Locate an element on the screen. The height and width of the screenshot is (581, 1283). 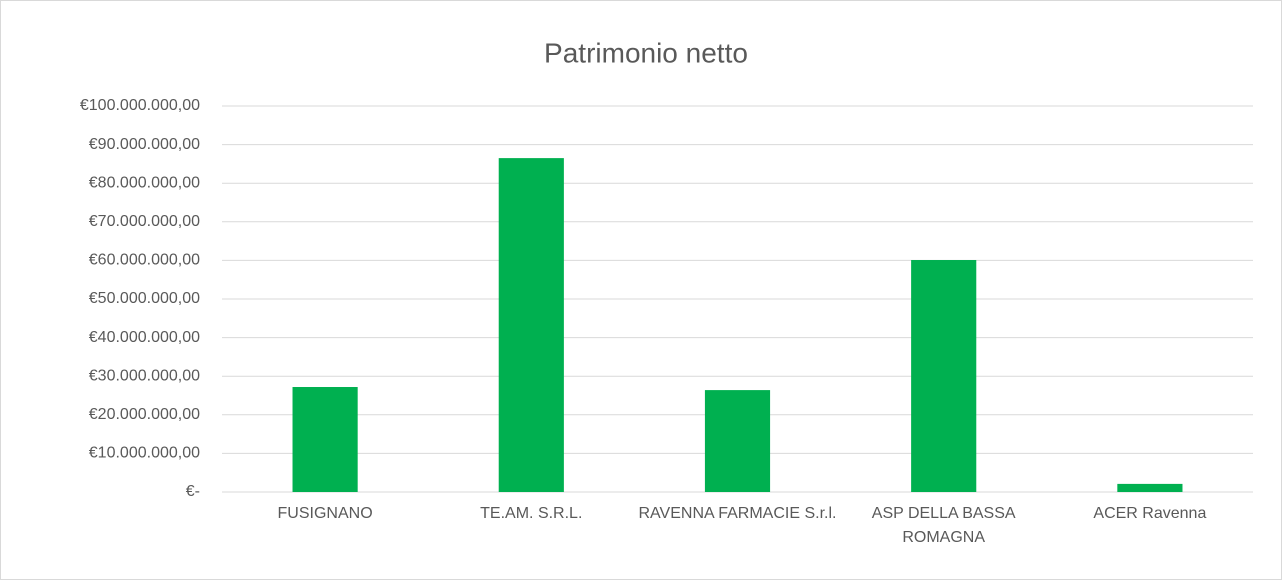
y-tick-label: €50.000.000,00 is located at coordinates (144, 298).